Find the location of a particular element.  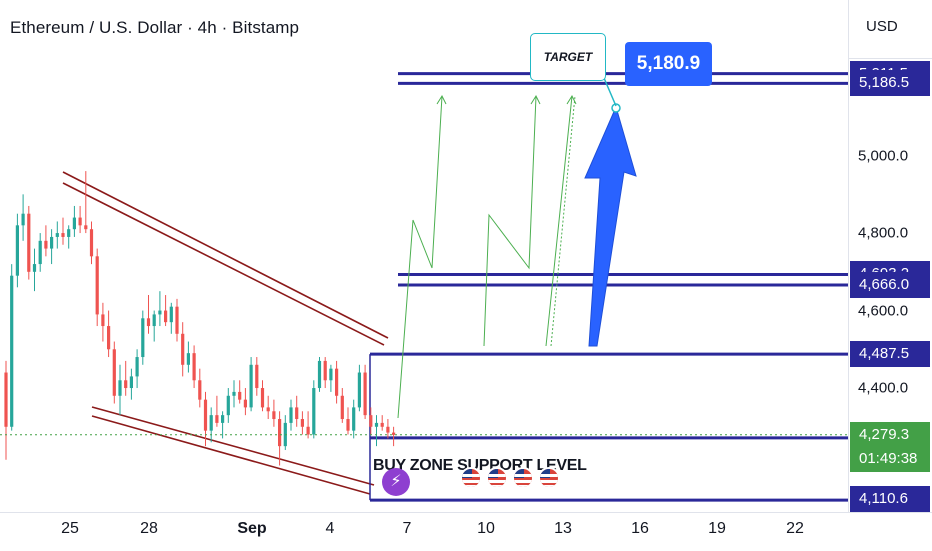

target-price-callout: 5,180.9 is located at coordinates (668, 64).